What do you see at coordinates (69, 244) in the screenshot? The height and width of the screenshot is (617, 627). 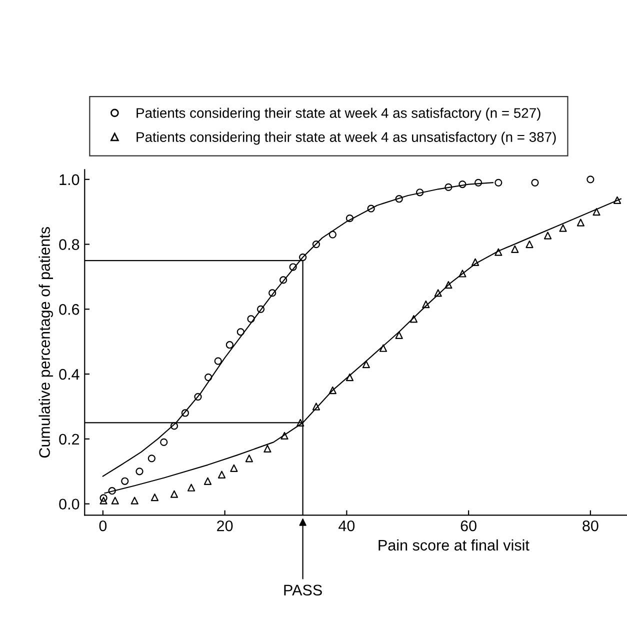 I see `y-tick-label: 0.8` at bounding box center [69, 244].